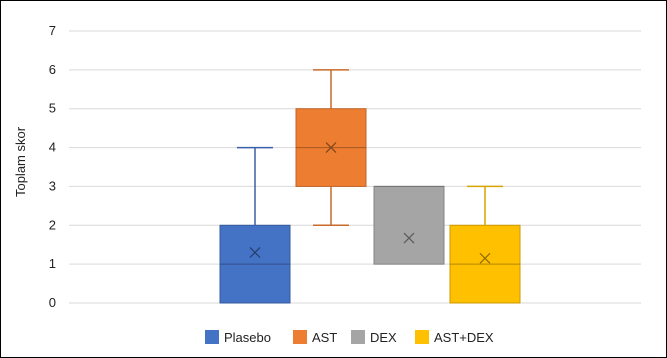  I want to click on legend-label: Plasebo, so click(247, 337).